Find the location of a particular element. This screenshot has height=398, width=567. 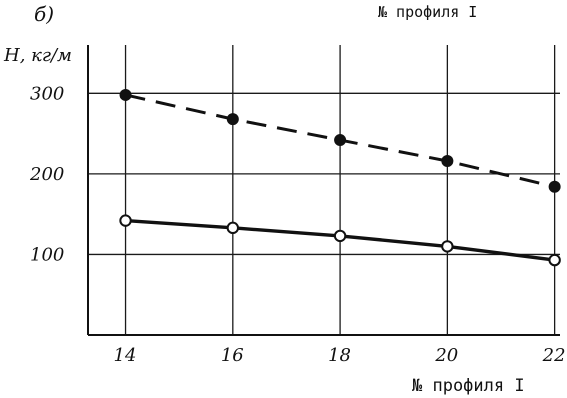

y-tick-label-300: 300 is located at coordinates (47, 93).